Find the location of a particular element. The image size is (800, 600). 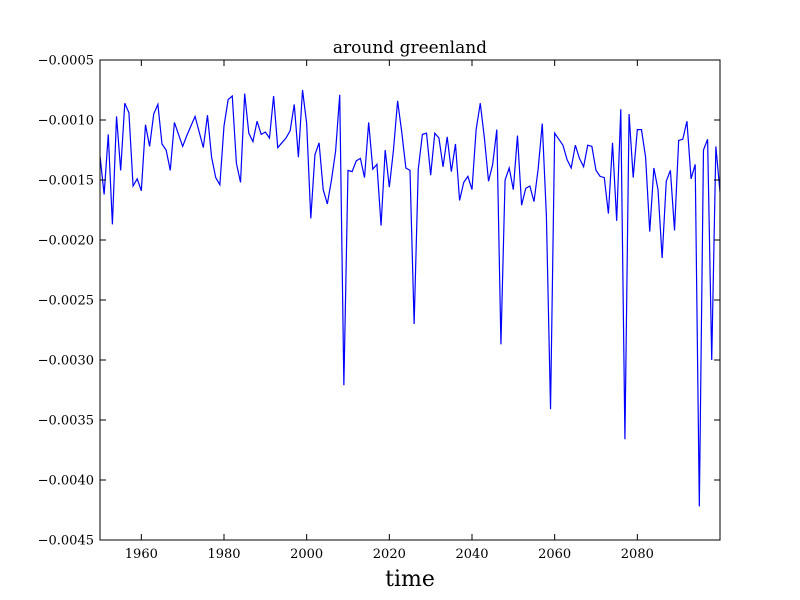

x-axis-label: time is located at coordinates (410, 579).